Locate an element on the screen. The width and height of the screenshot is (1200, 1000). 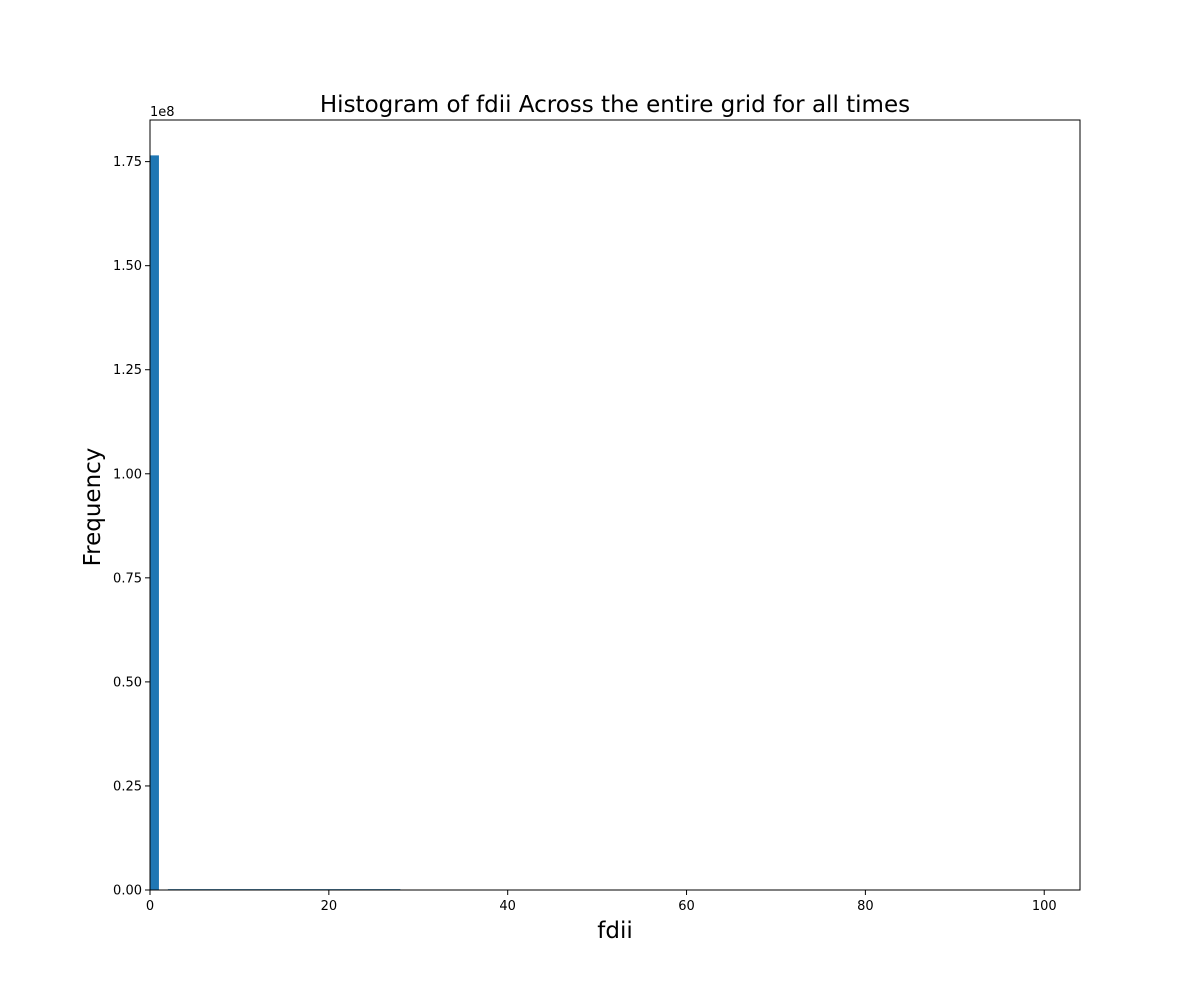
x-tick-label: 20 is located at coordinates (329, 906).